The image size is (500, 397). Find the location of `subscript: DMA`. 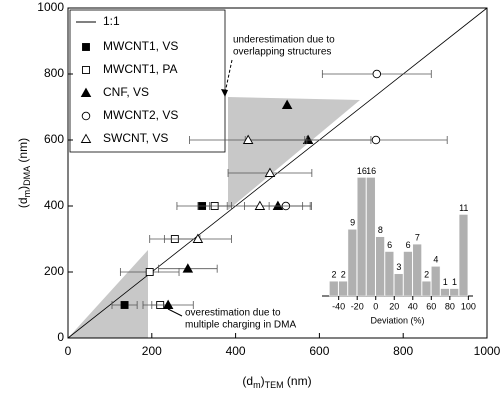

subscript: DMA is located at coordinates (27, 176).